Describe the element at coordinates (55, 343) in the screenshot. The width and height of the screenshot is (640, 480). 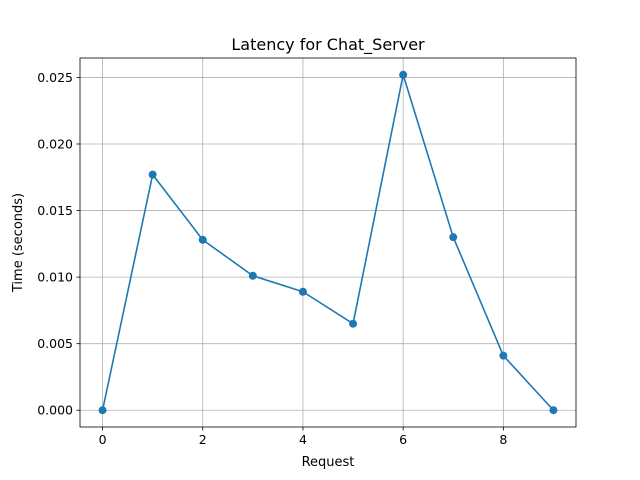
I see `y-tick-label: 0.005` at that location.